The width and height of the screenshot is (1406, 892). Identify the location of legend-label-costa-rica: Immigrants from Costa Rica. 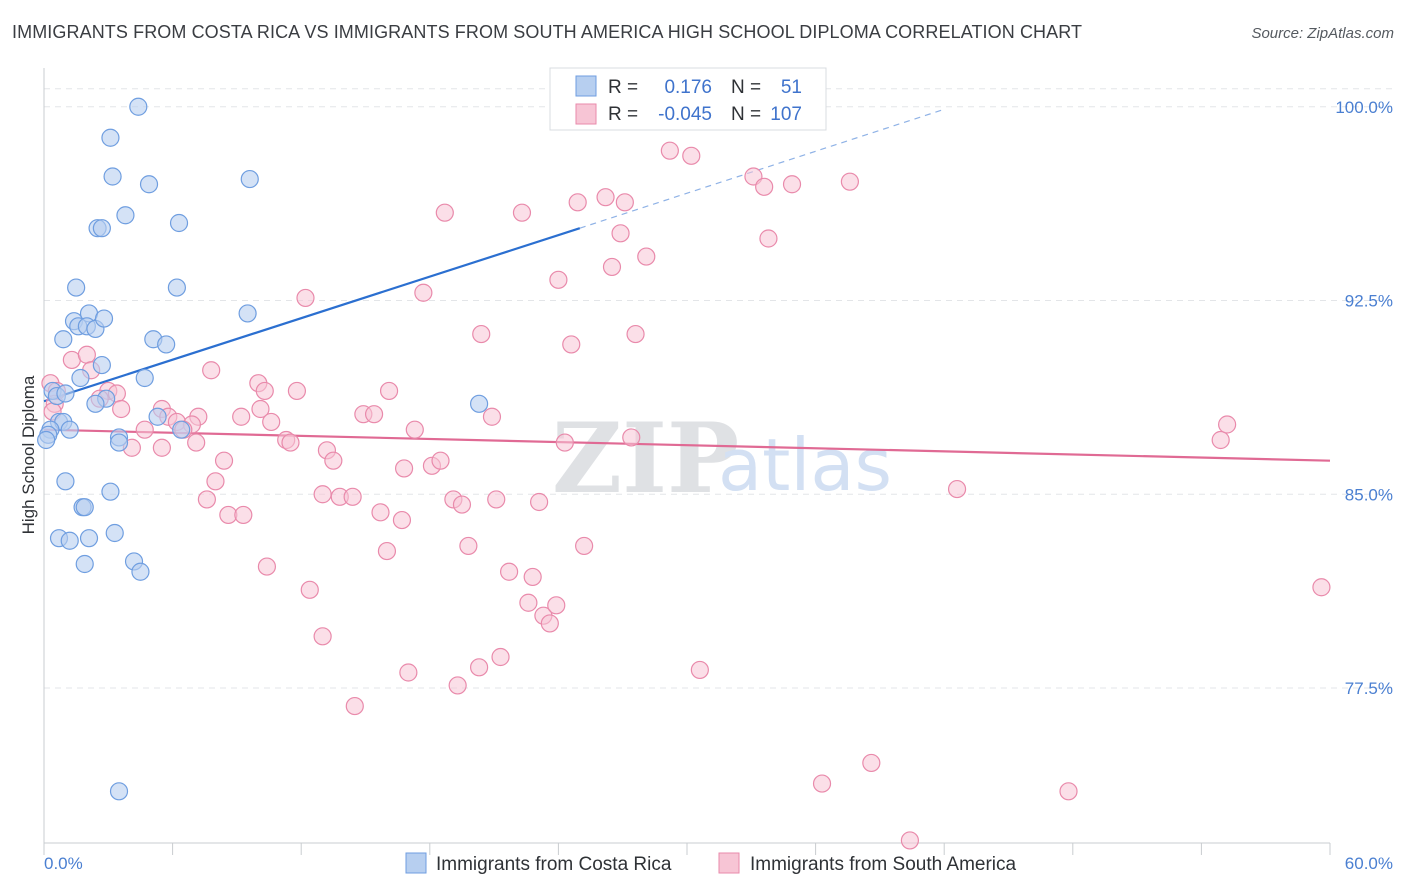
(554, 864).